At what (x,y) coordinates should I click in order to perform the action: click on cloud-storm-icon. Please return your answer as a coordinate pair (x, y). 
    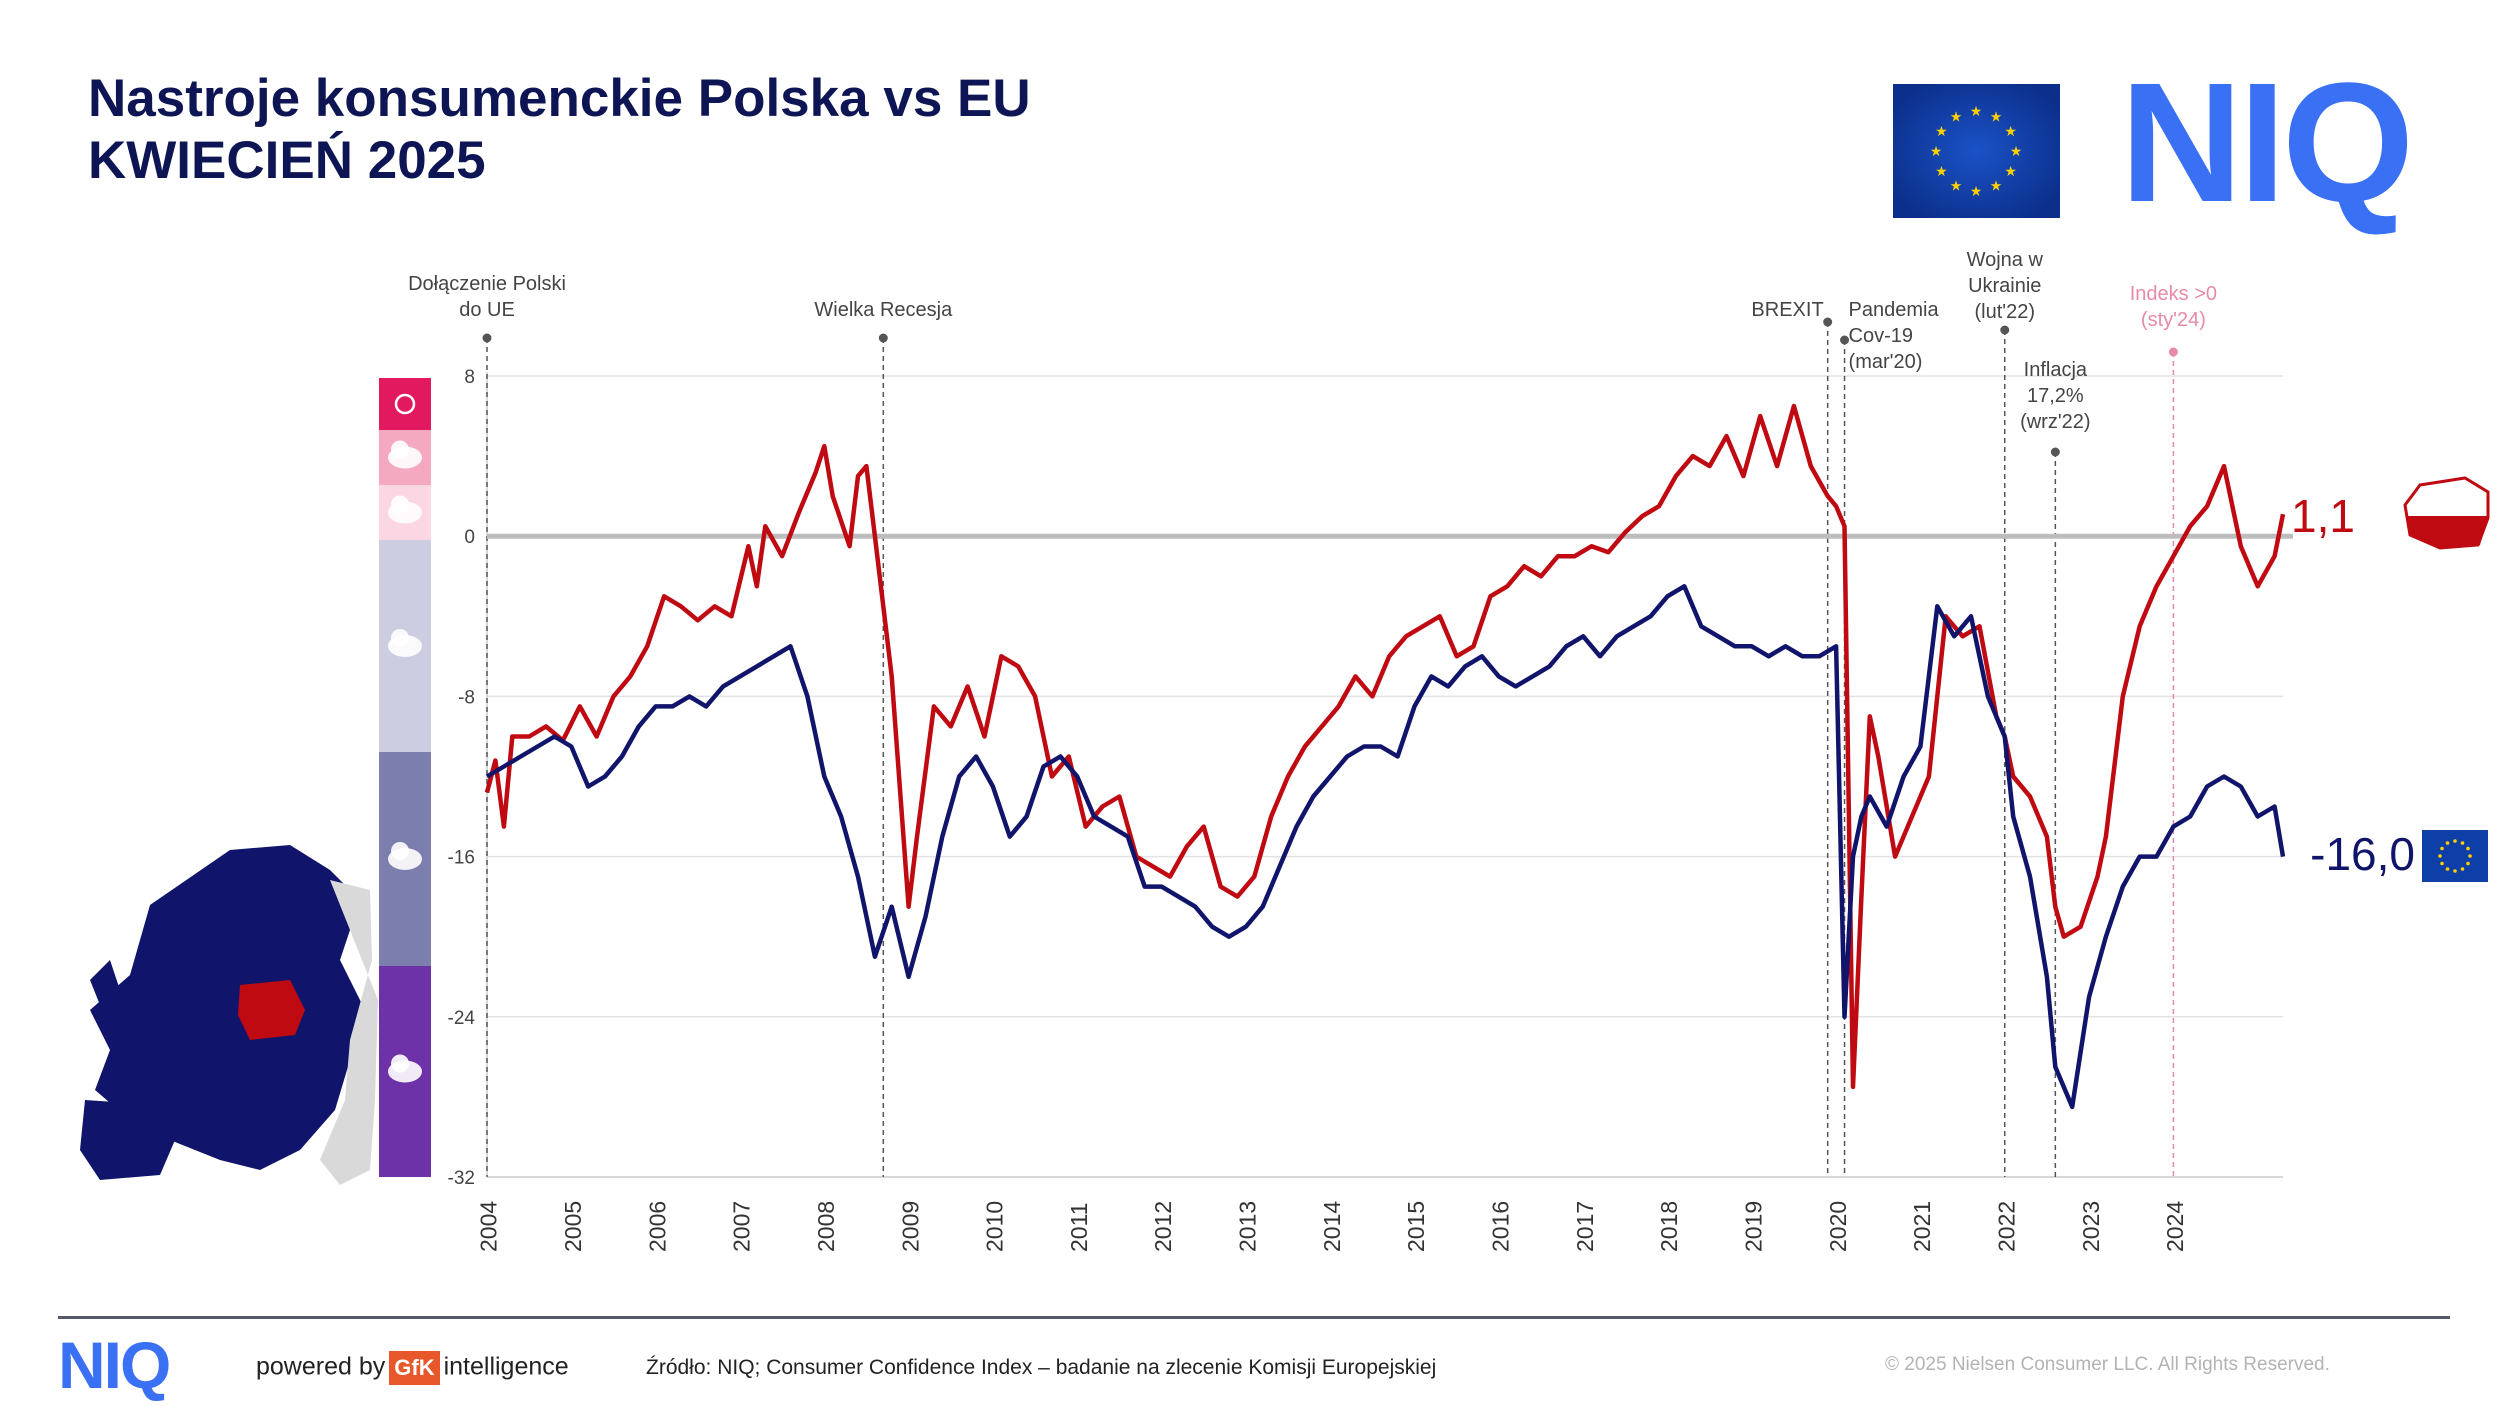
    Looking at the image, I should click on (405, 1068).